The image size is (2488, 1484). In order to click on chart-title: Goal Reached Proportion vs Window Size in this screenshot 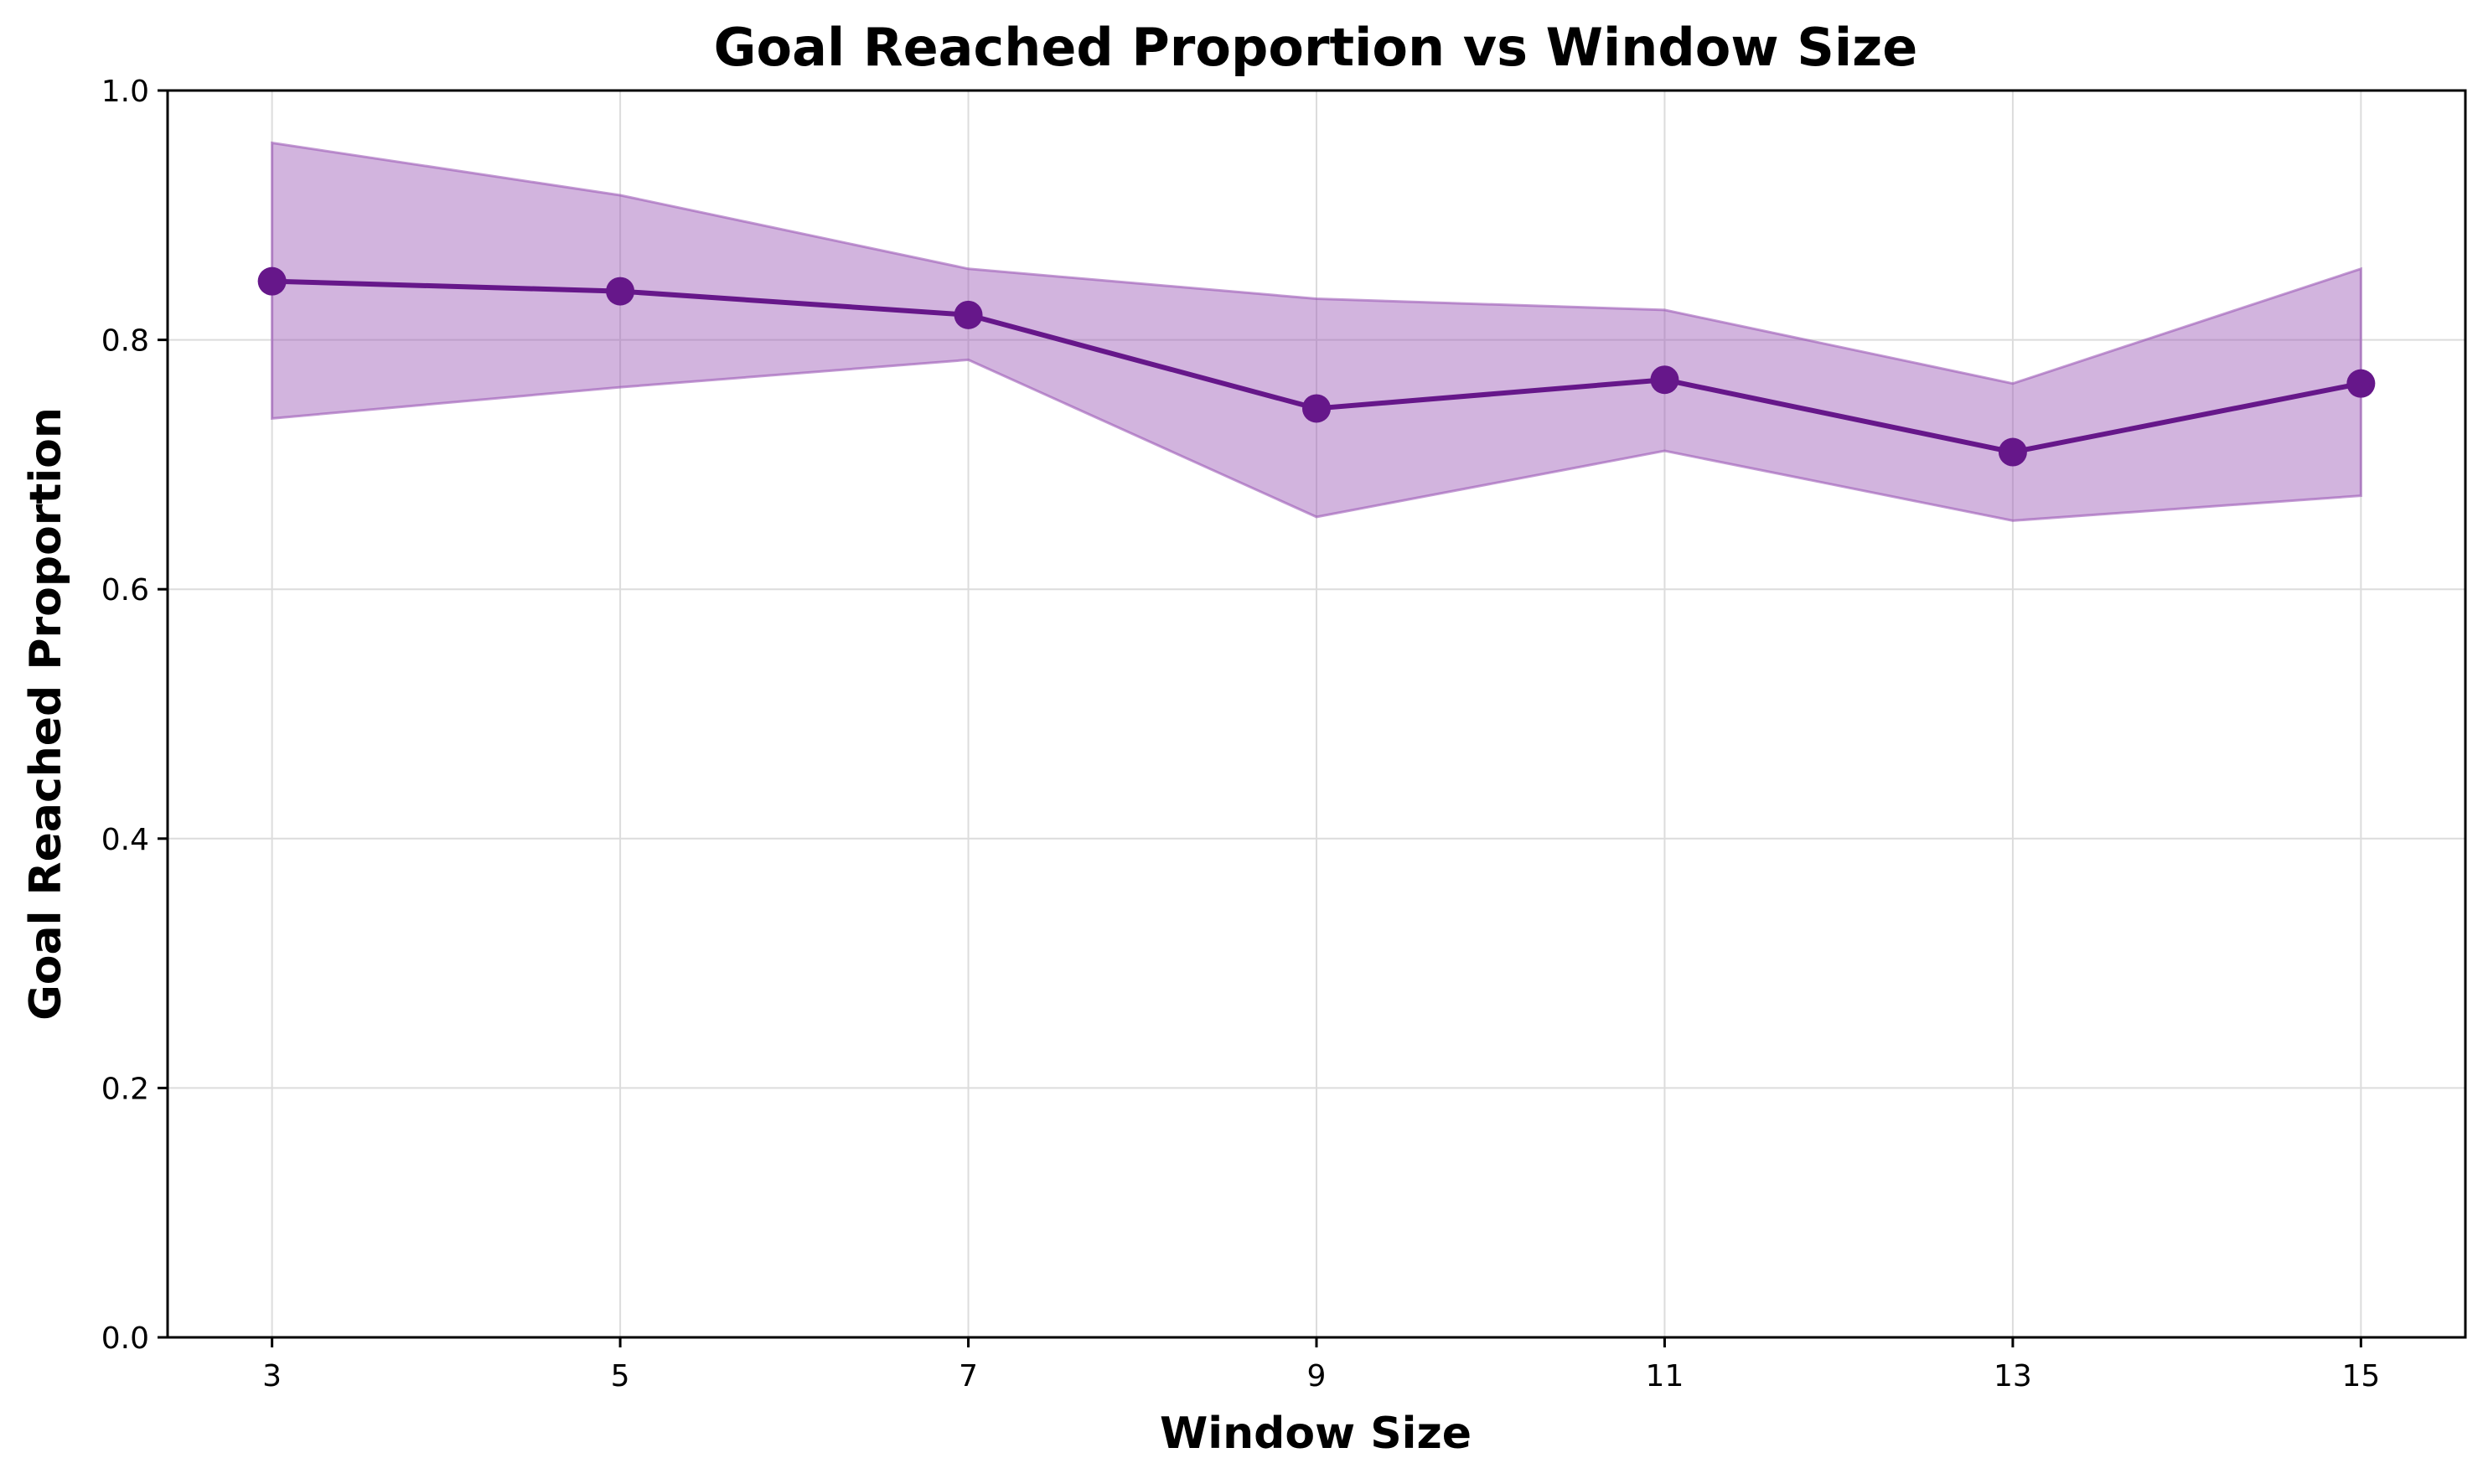, I will do `click(1316, 47)`.